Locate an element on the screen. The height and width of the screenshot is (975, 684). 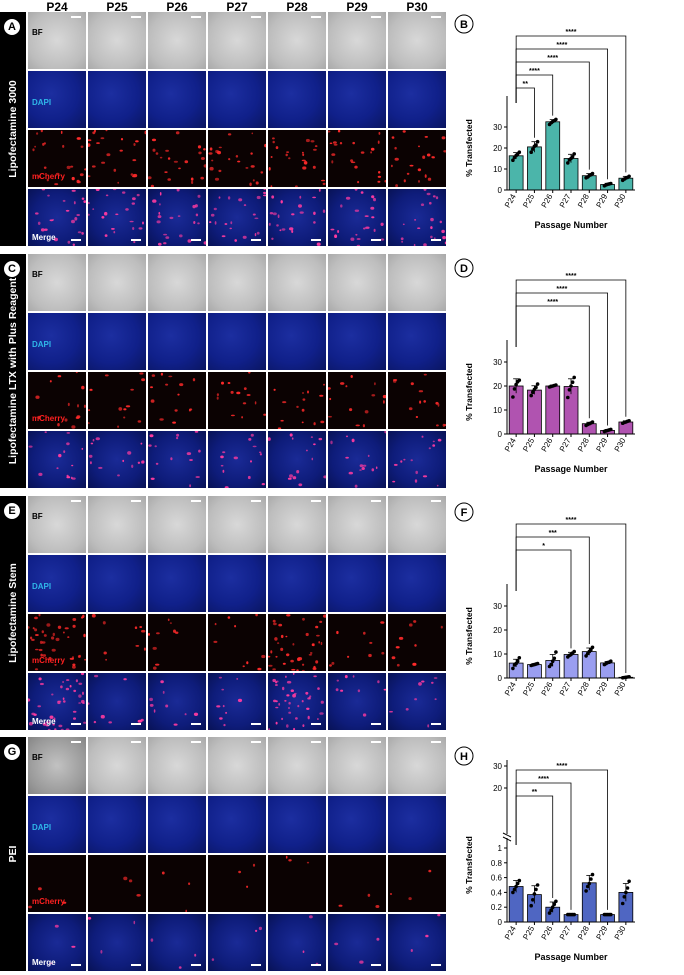
column-label: P29 is located at coordinates (357, 7).